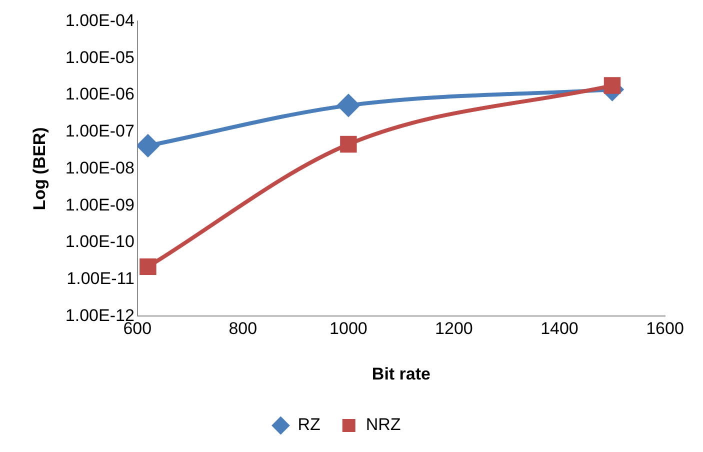 Image resolution: width=703 pixels, height=452 pixels. Describe the element at coordinates (99, 204) in the screenshot. I see `y-tick-label: 1.00E-09` at that location.